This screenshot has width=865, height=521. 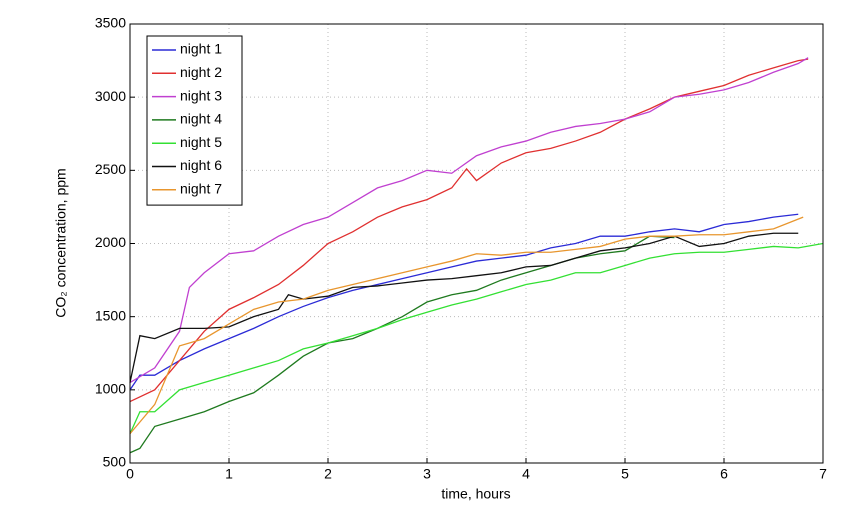 I want to click on legend-label: night 7, so click(x=201, y=189).